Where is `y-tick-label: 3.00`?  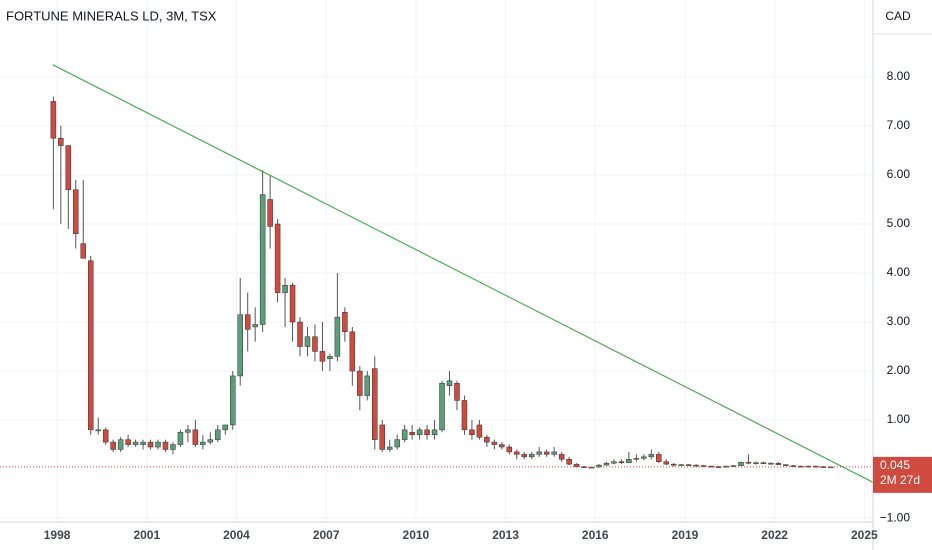 y-tick-label: 3.00 is located at coordinates (899, 321).